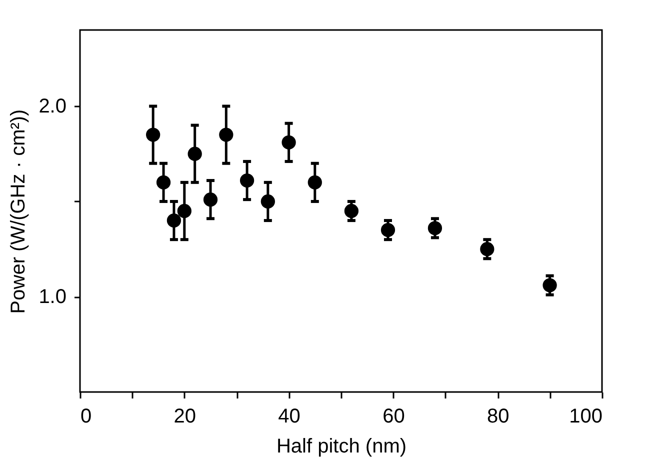 The width and height of the screenshot is (652, 467). Describe the element at coordinates (289, 417) in the screenshot. I see `x-tick-label: 40` at that location.